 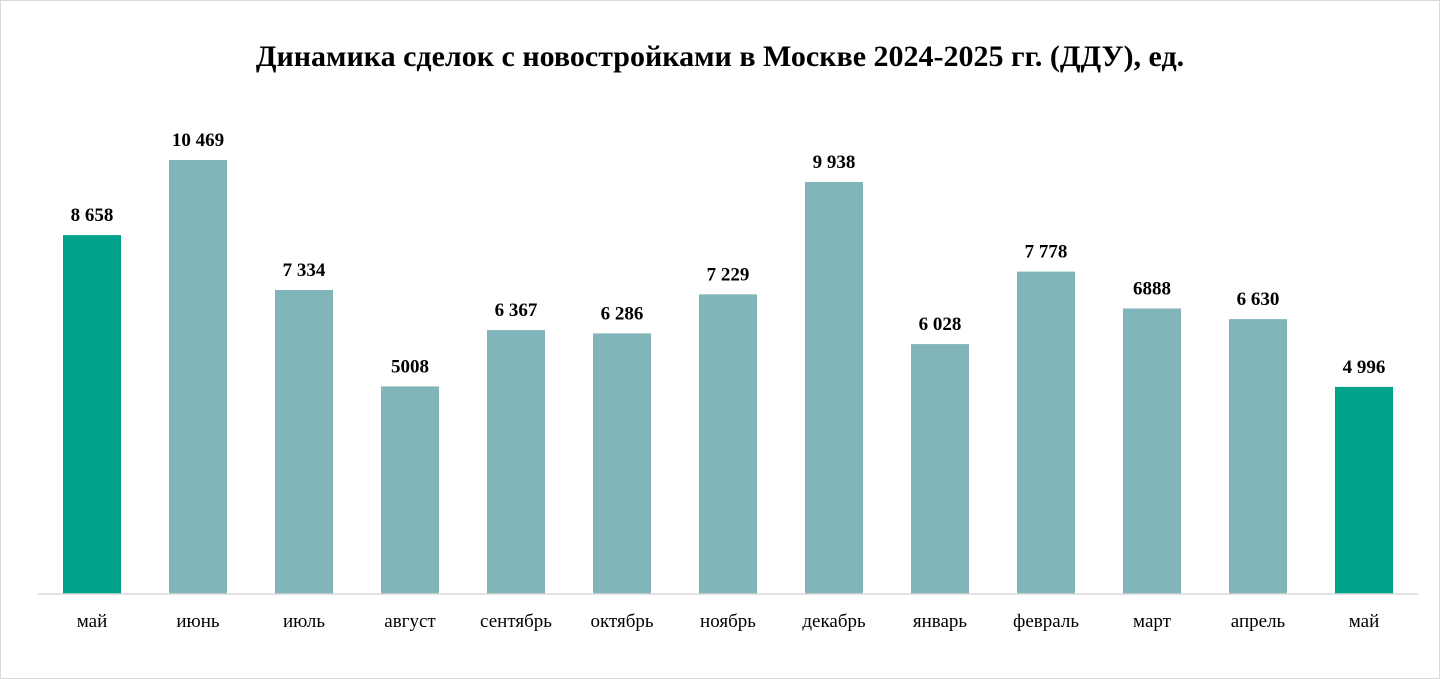 I want to click on value-label-8: 9 938, so click(x=834, y=162).